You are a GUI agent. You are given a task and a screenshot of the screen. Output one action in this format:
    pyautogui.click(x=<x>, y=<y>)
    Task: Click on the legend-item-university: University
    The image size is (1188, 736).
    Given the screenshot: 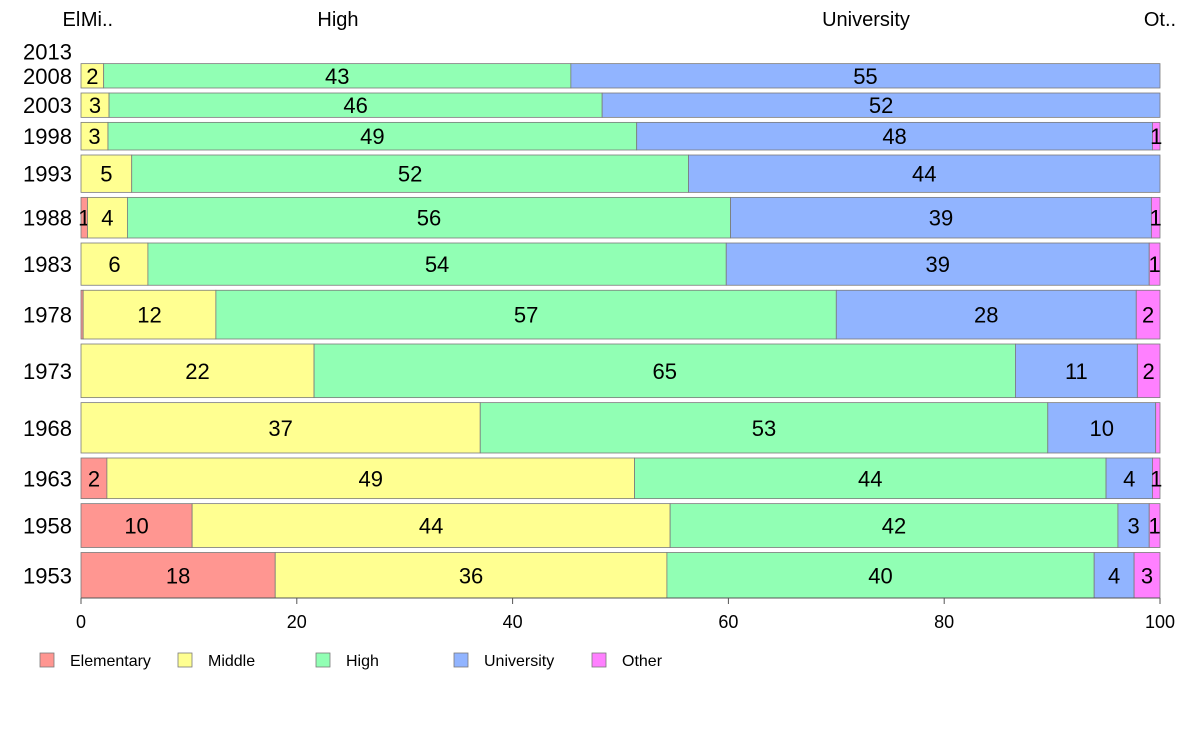 What is the action you would take?
    pyautogui.click(x=503, y=661)
    